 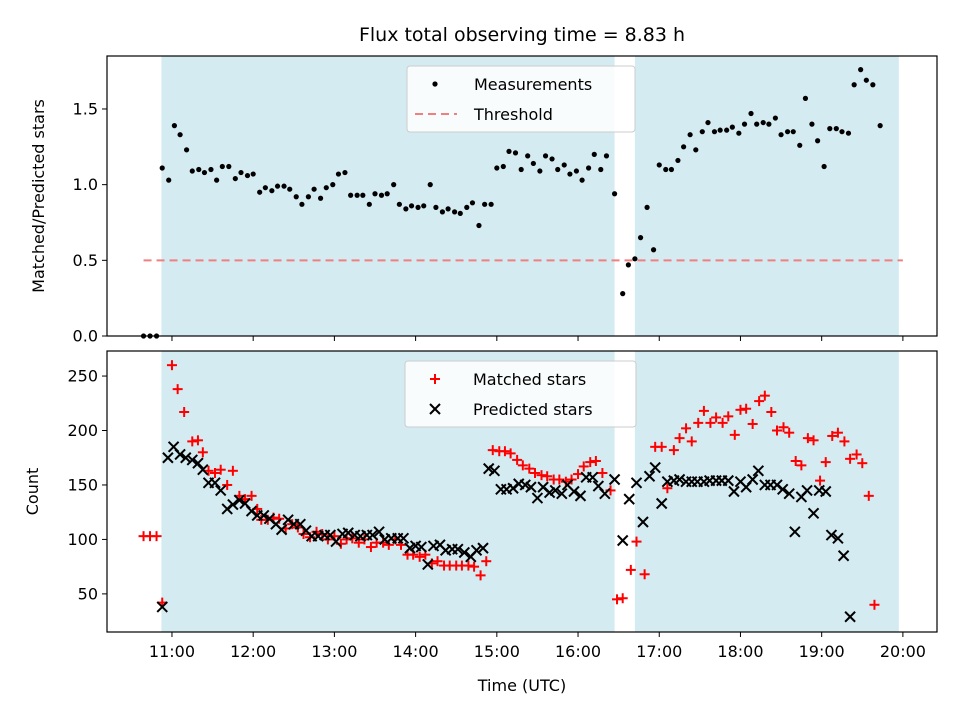 What do you see at coordinates (85, 336) in the screenshot?
I see `top-ytick-label: 0.0` at bounding box center [85, 336].